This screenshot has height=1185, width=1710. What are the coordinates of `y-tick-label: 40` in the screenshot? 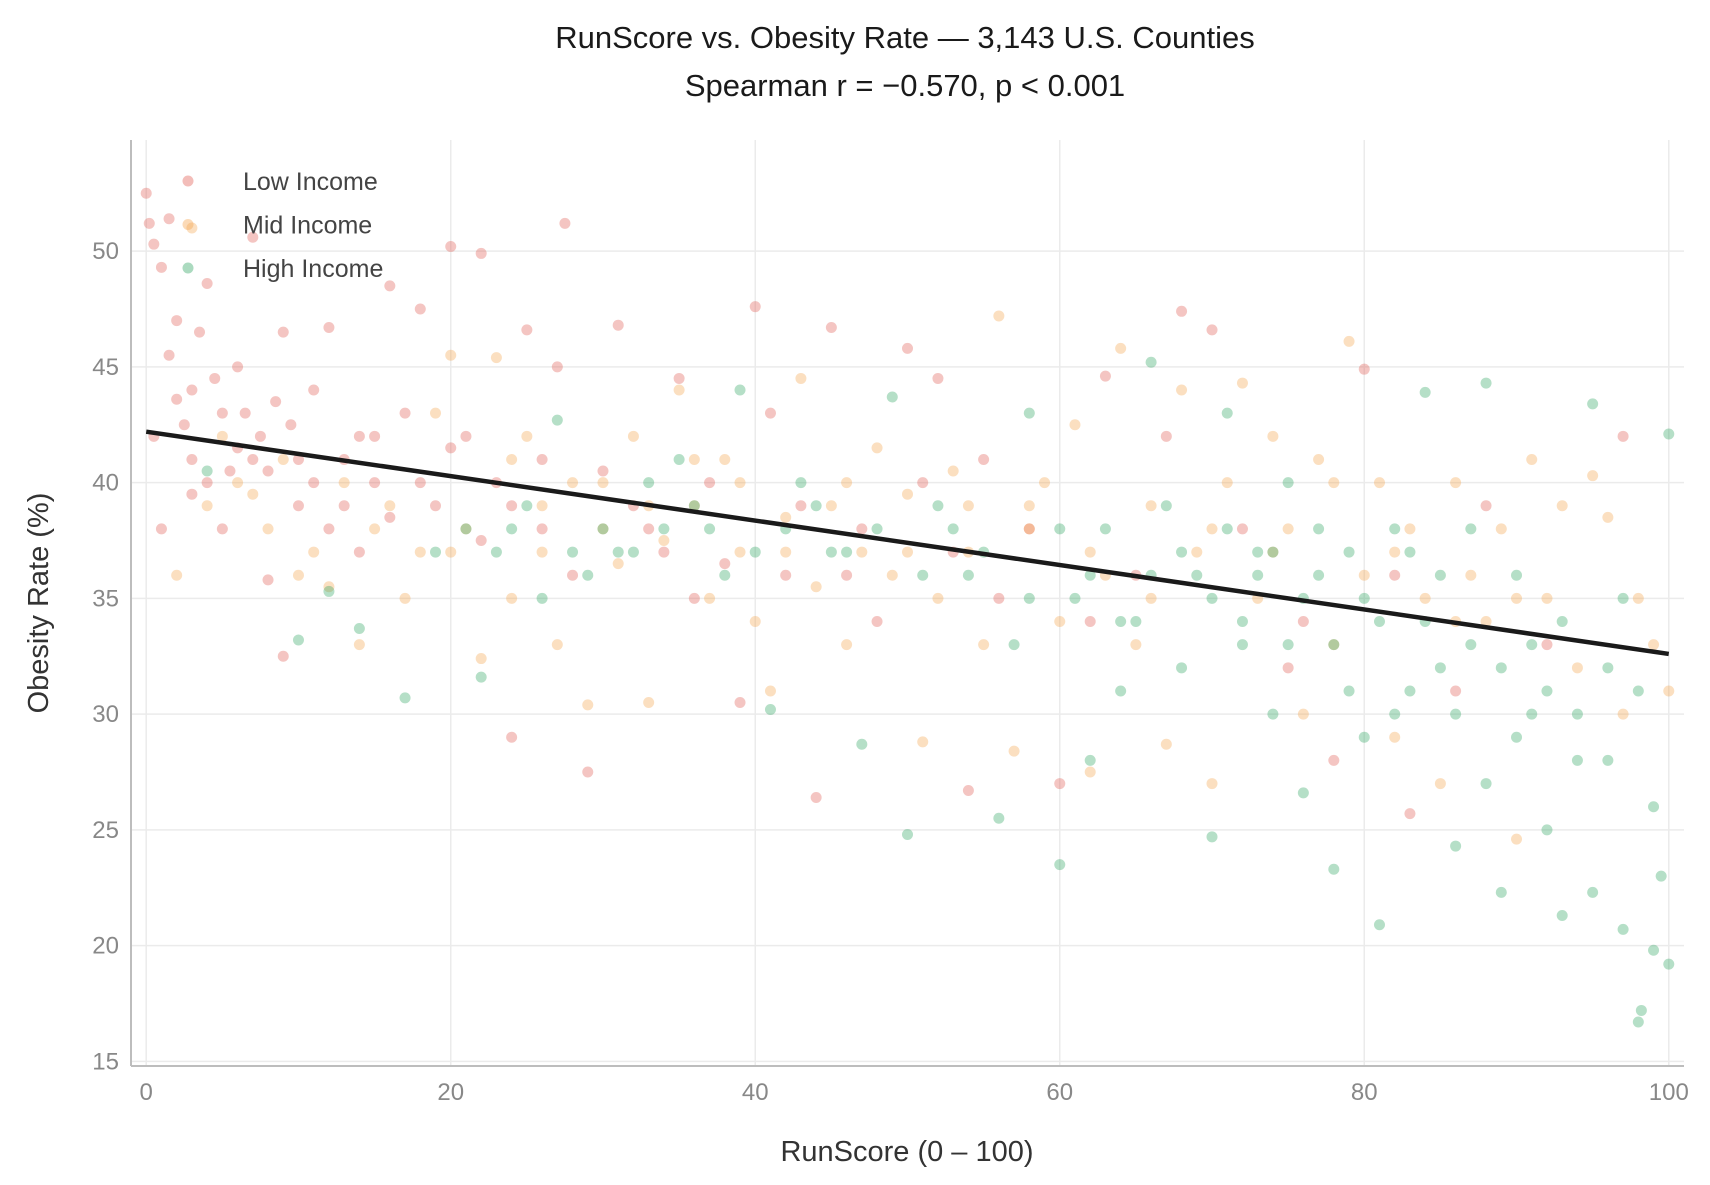 It's located at (105, 483).